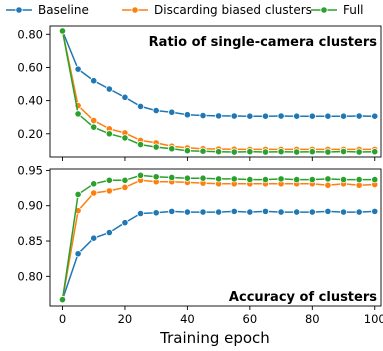 This screenshot has width=383, height=351. I want to click on bottom-xtick-label: 80, so click(312, 319).